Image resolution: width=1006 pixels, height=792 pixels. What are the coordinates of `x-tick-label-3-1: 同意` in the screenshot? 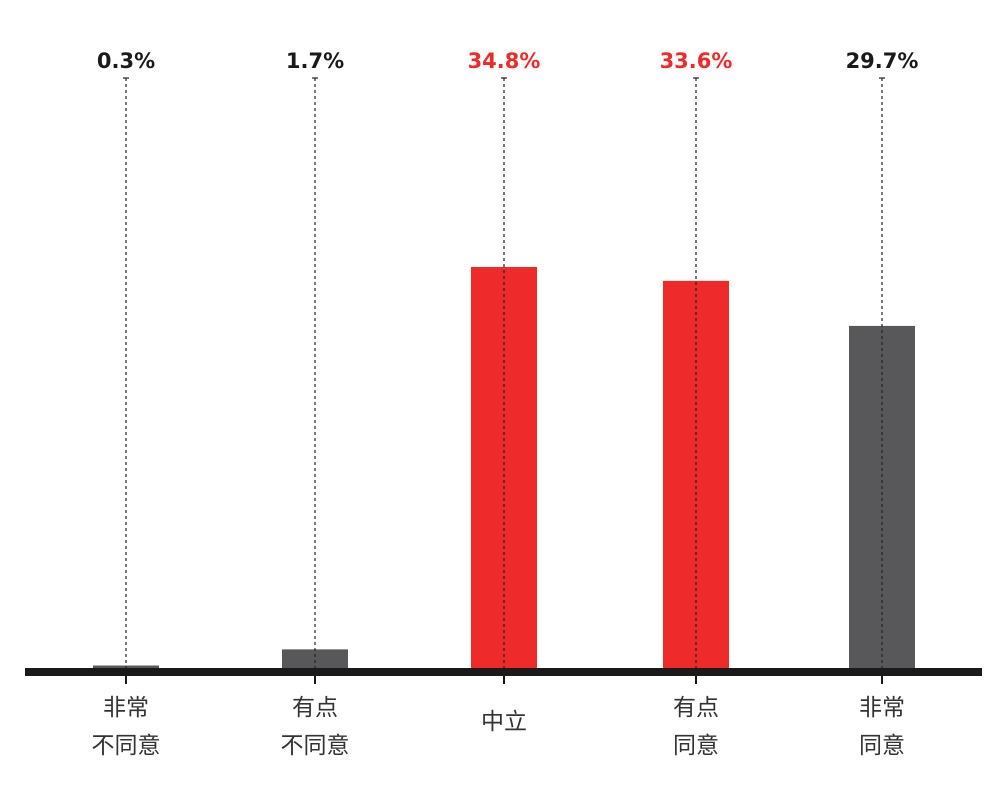 It's located at (696, 746).